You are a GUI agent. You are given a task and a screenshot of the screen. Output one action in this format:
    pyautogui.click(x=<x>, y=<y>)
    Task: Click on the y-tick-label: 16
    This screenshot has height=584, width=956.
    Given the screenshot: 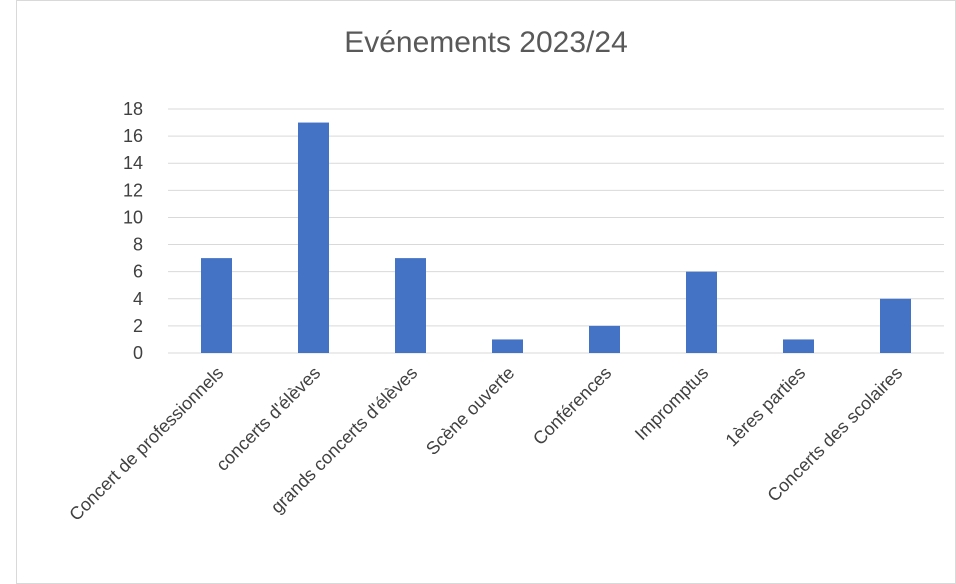 What is the action you would take?
    pyautogui.click(x=133, y=136)
    